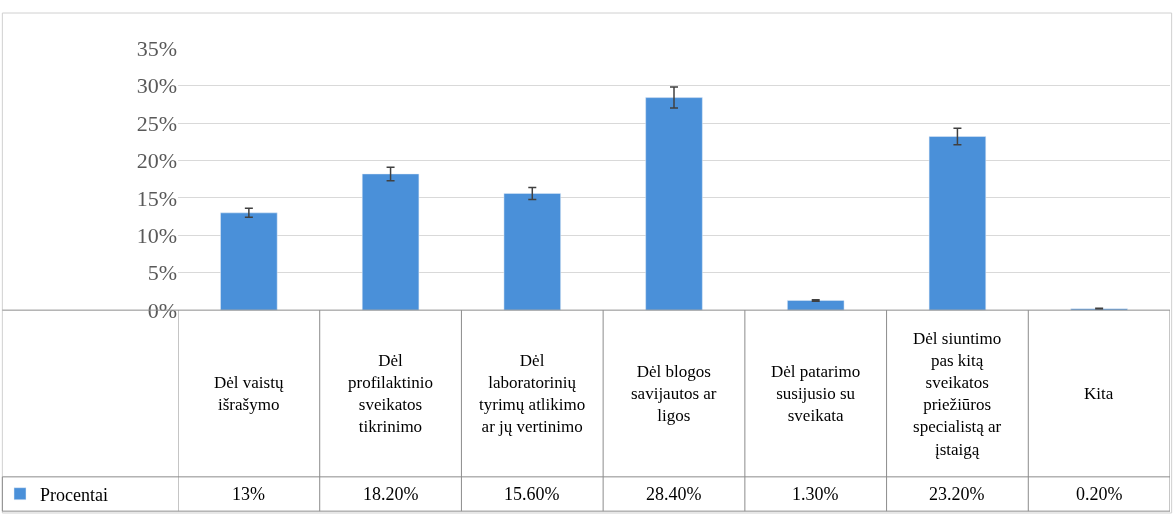  Describe the element at coordinates (248, 494) in the screenshot. I see `data-label: 13%` at that location.